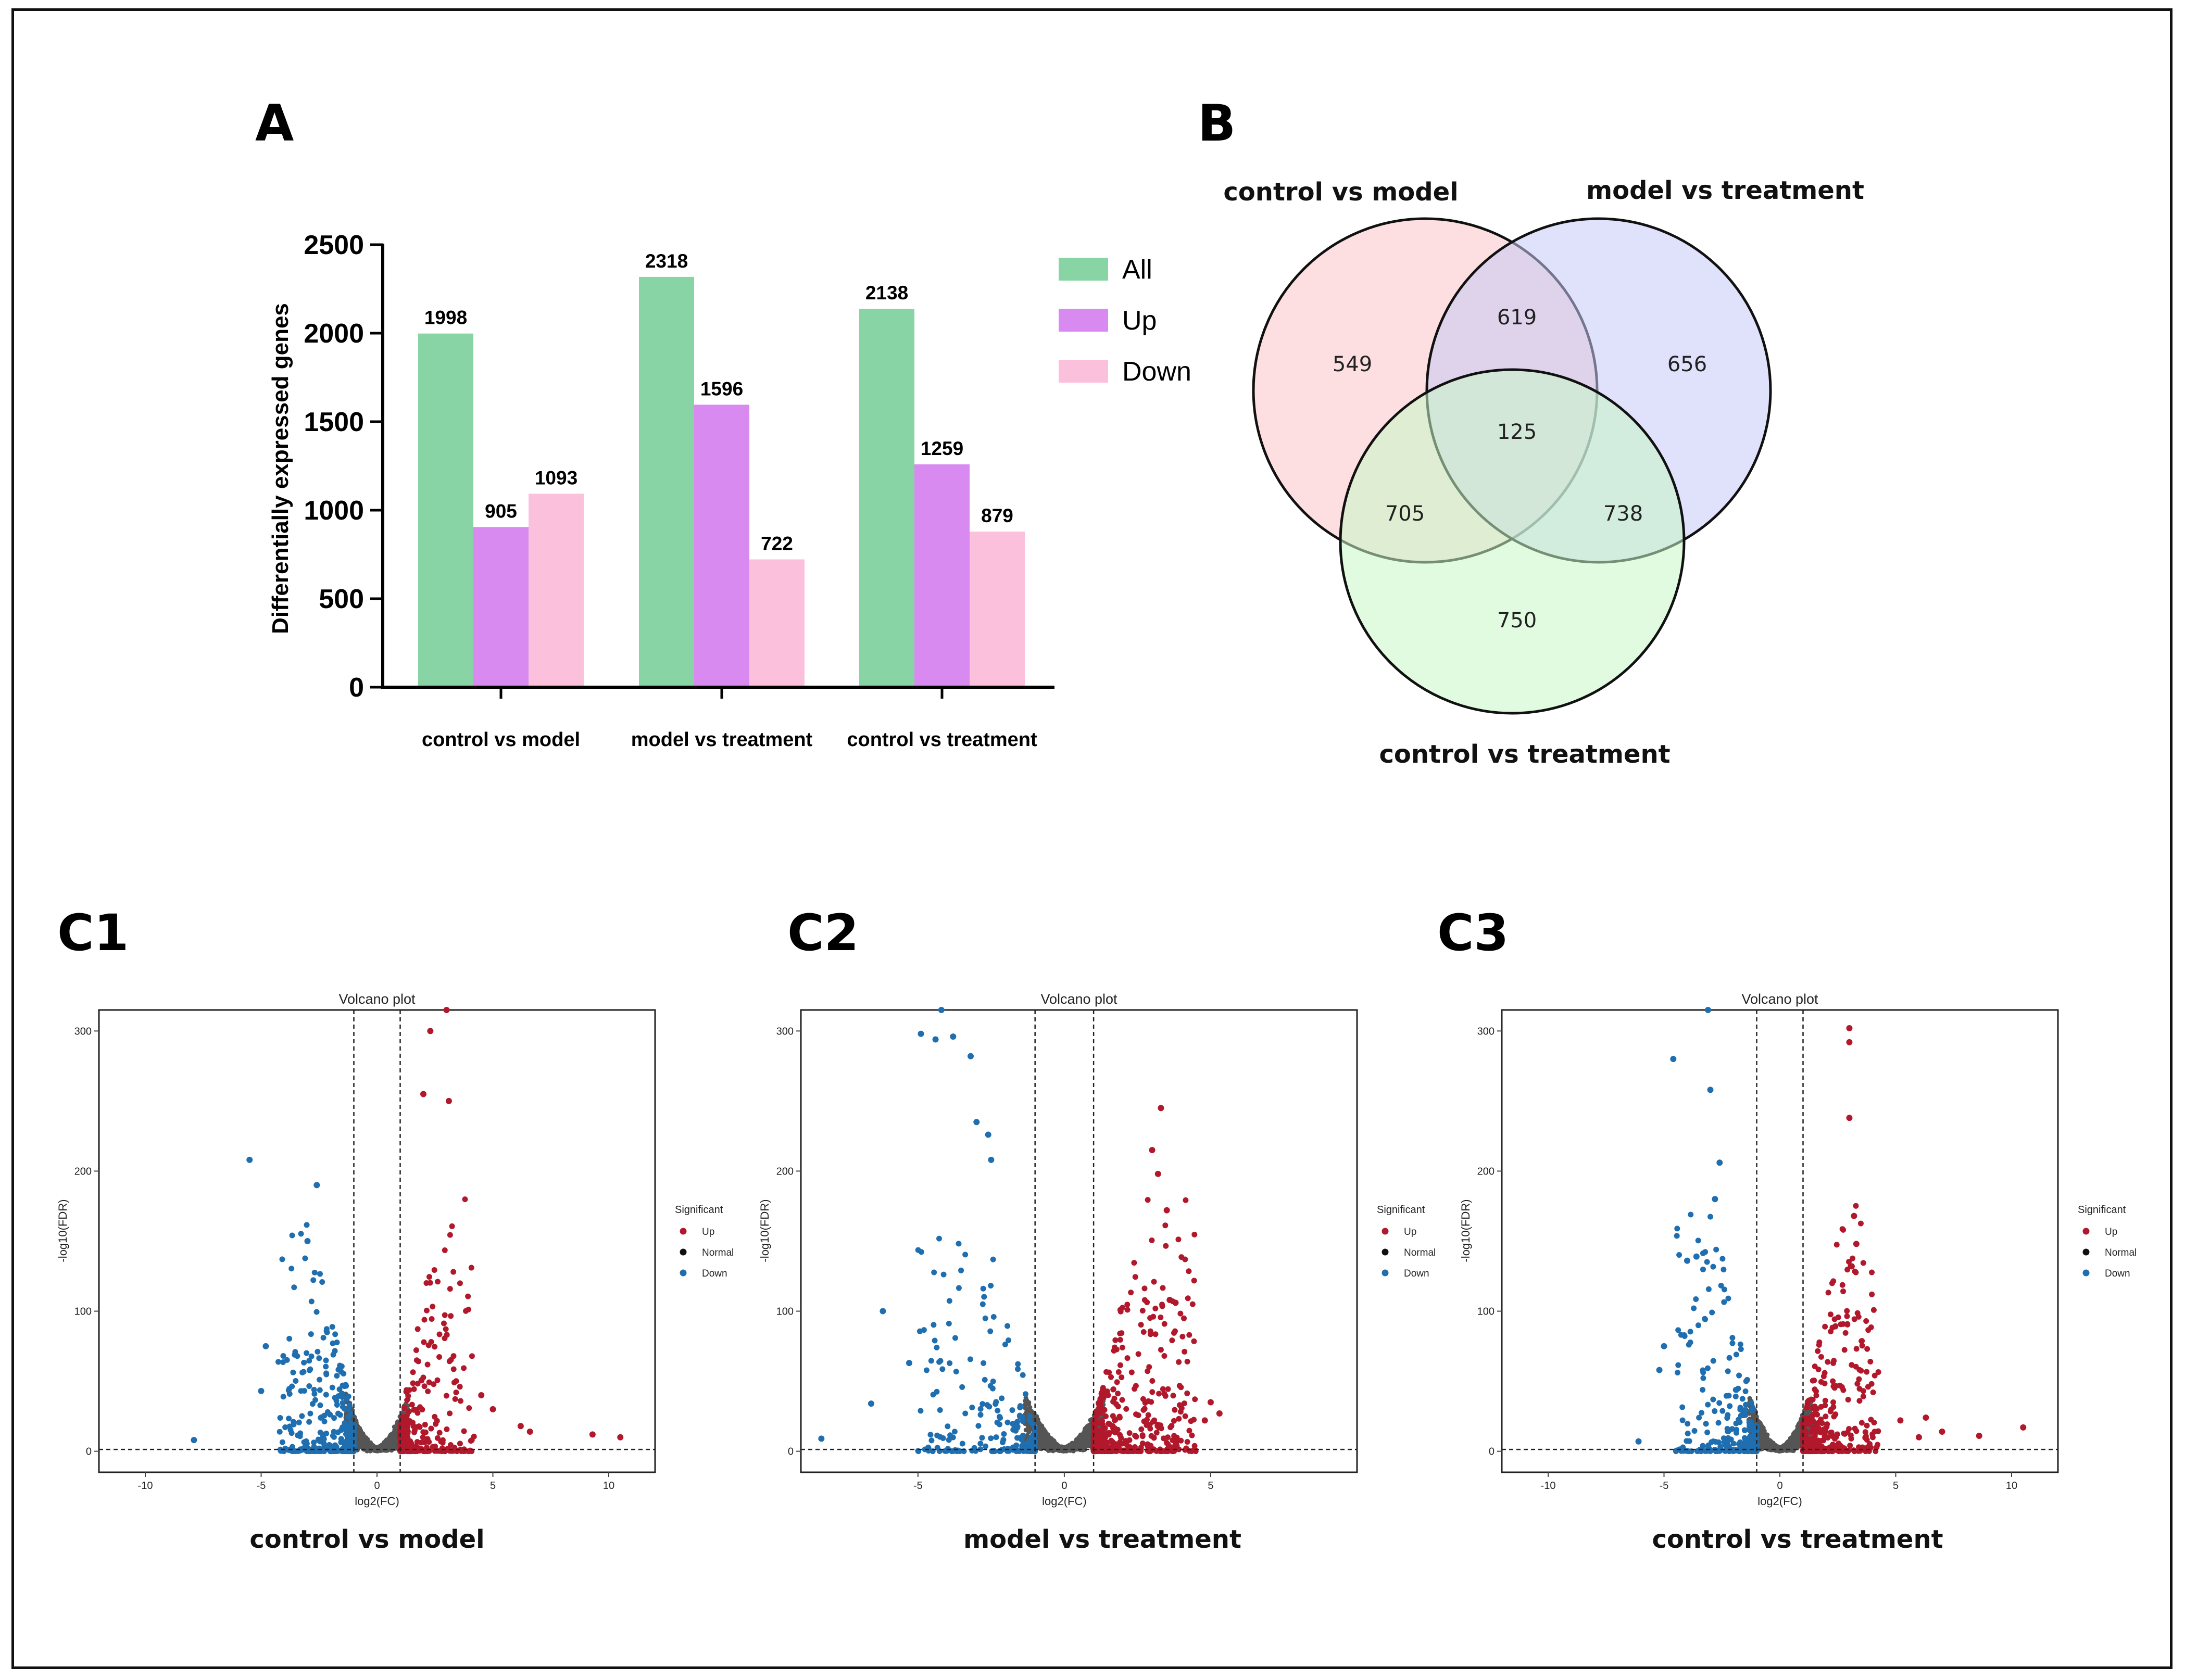 The height and width of the screenshot is (1680, 2185). Describe the element at coordinates (83, 1171) in the screenshot. I see `volcano-y-tick-label: 200` at that location.